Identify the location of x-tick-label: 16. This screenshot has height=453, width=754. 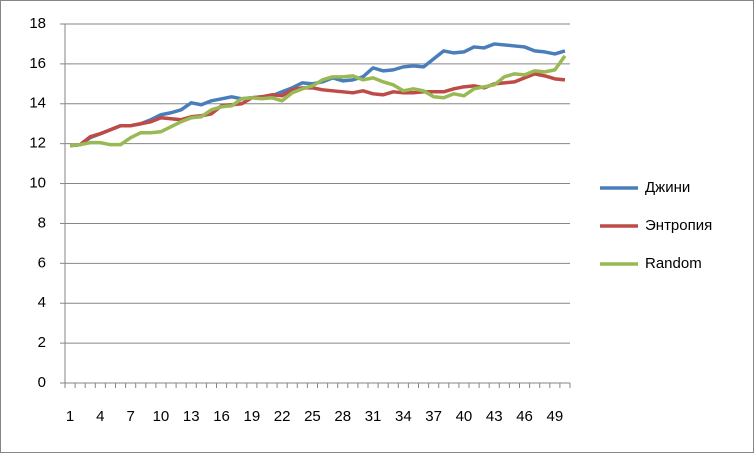
(221, 416).